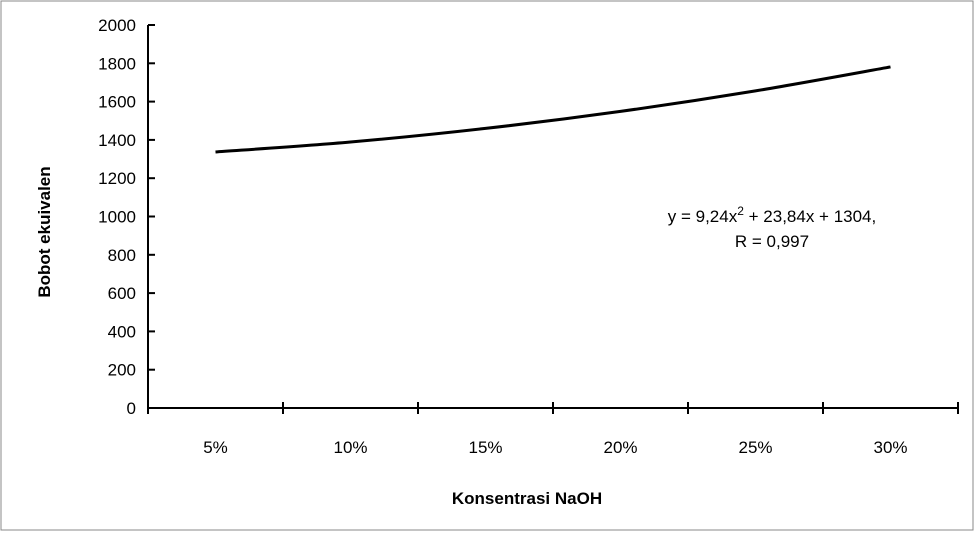 This screenshot has width=974, height=536. What do you see at coordinates (772, 241) in the screenshot?
I see `r-value-annotation: R = 0,997` at bounding box center [772, 241].